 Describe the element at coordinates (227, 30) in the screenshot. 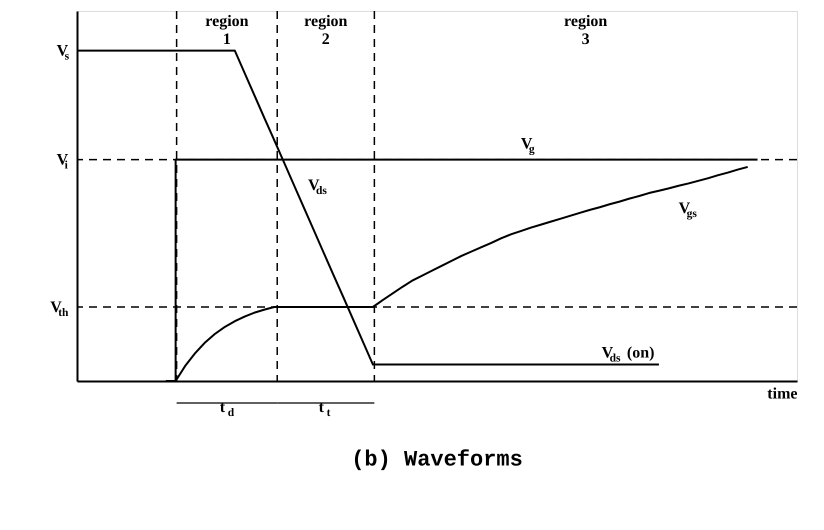

I see `text: region 1` at that location.